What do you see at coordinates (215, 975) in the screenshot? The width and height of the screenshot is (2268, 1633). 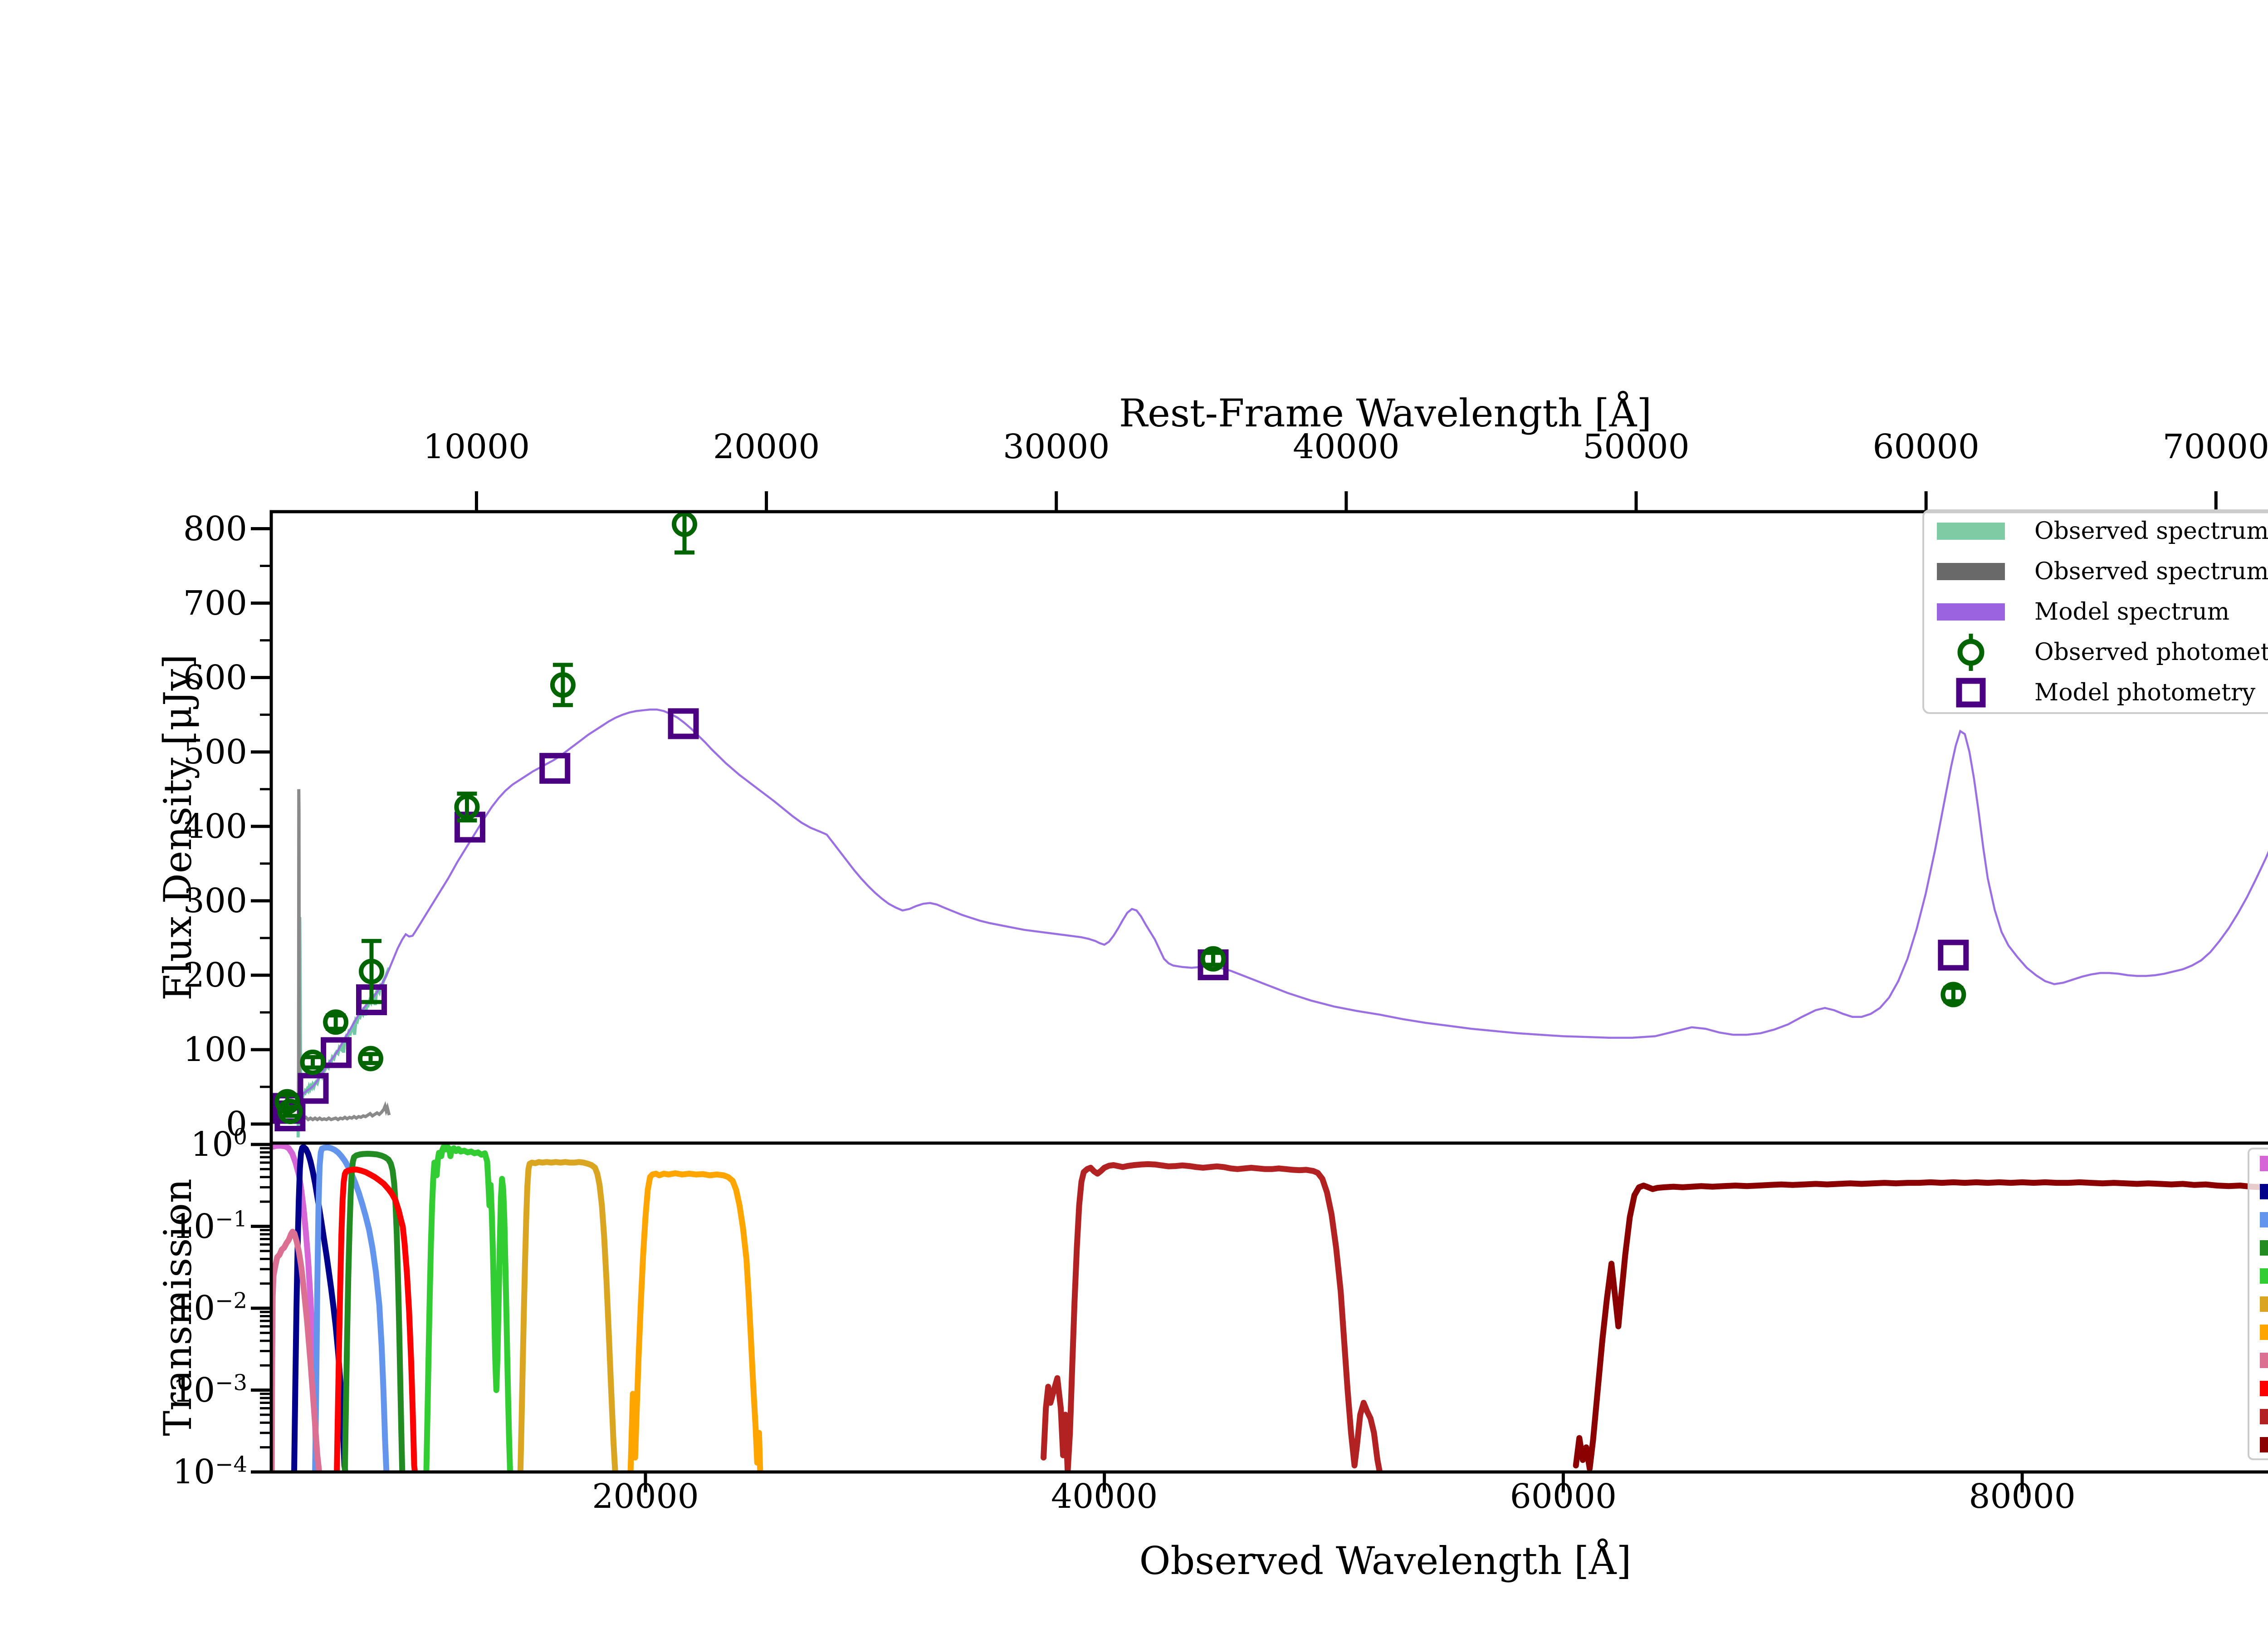 I see `flux-tick-label: 200` at bounding box center [215, 975].